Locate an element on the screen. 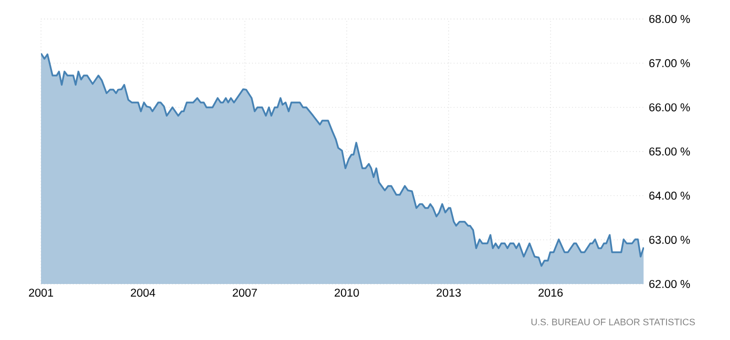  y-tick-label: 64.00 % is located at coordinates (669, 196).